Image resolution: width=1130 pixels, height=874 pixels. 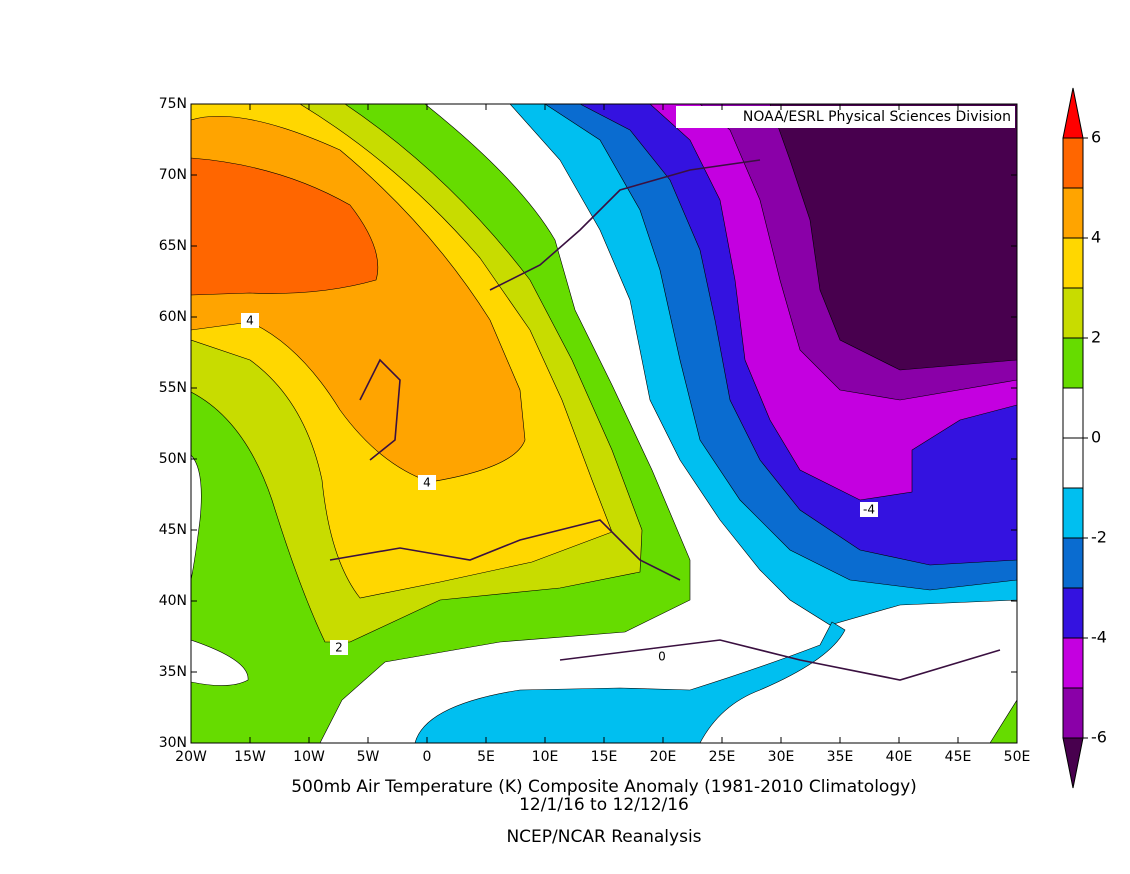 What do you see at coordinates (173, 459) in the screenshot?
I see `y-tick-label: 50N` at bounding box center [173, 459].